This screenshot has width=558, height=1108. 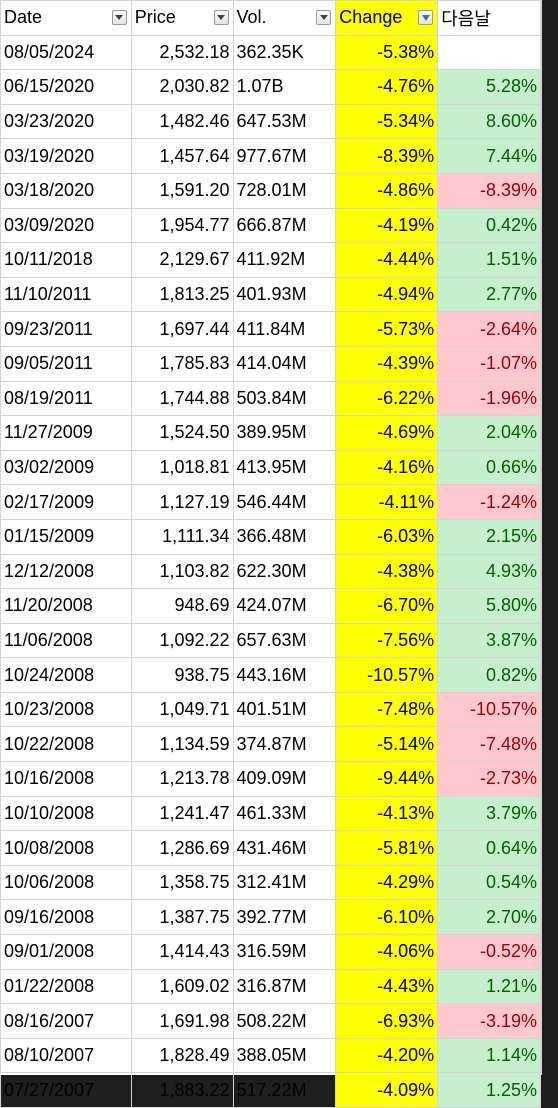 I want to click on cell-vol: 728.01M, so click(x=284, y=190).